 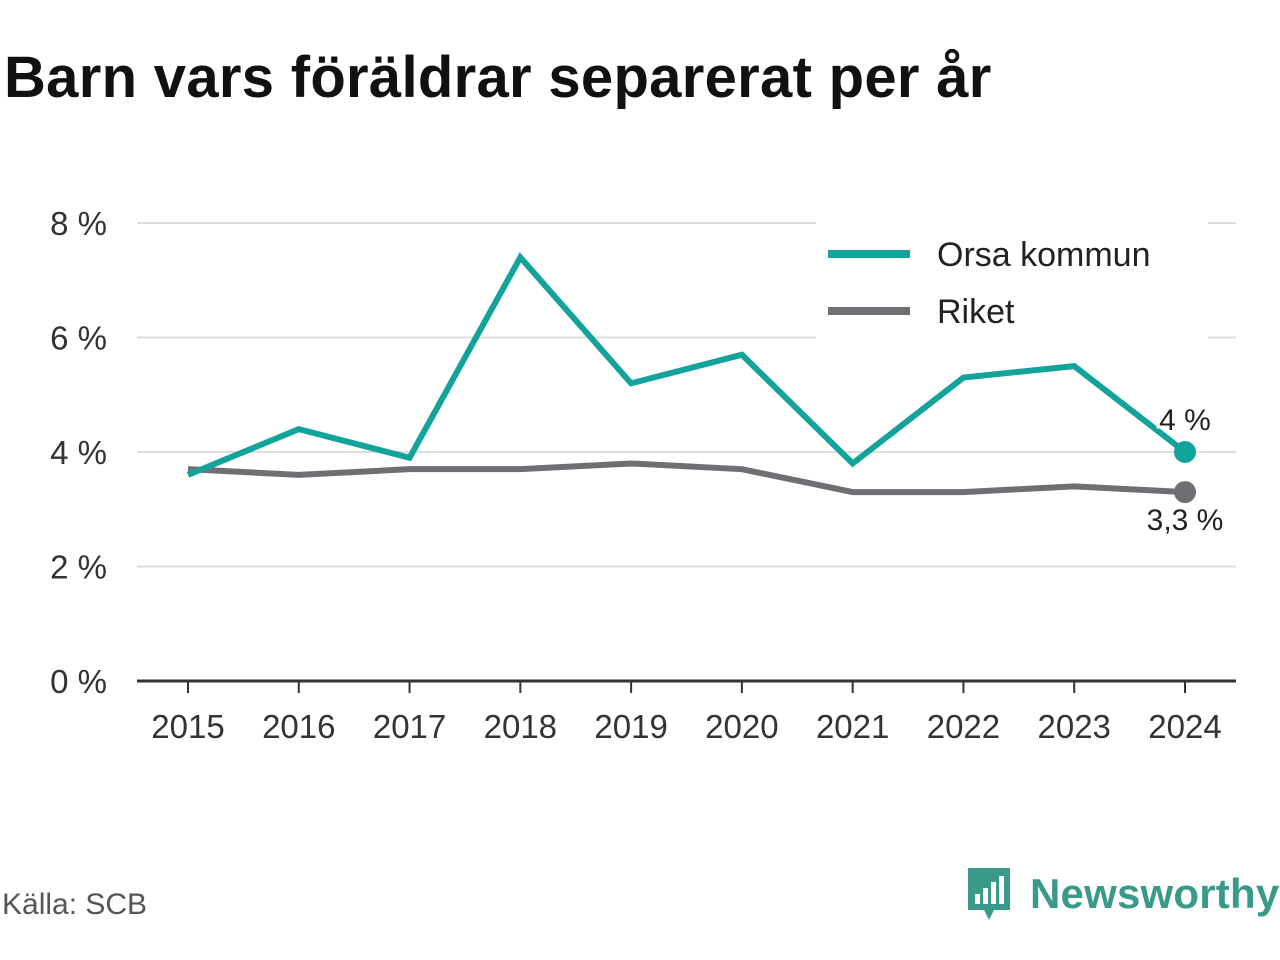 What do you see at coordinates (1185, 470) in the screenshot?
I see `end-labels: 4 % 3,3 %` at bounding box center [1185, 470].